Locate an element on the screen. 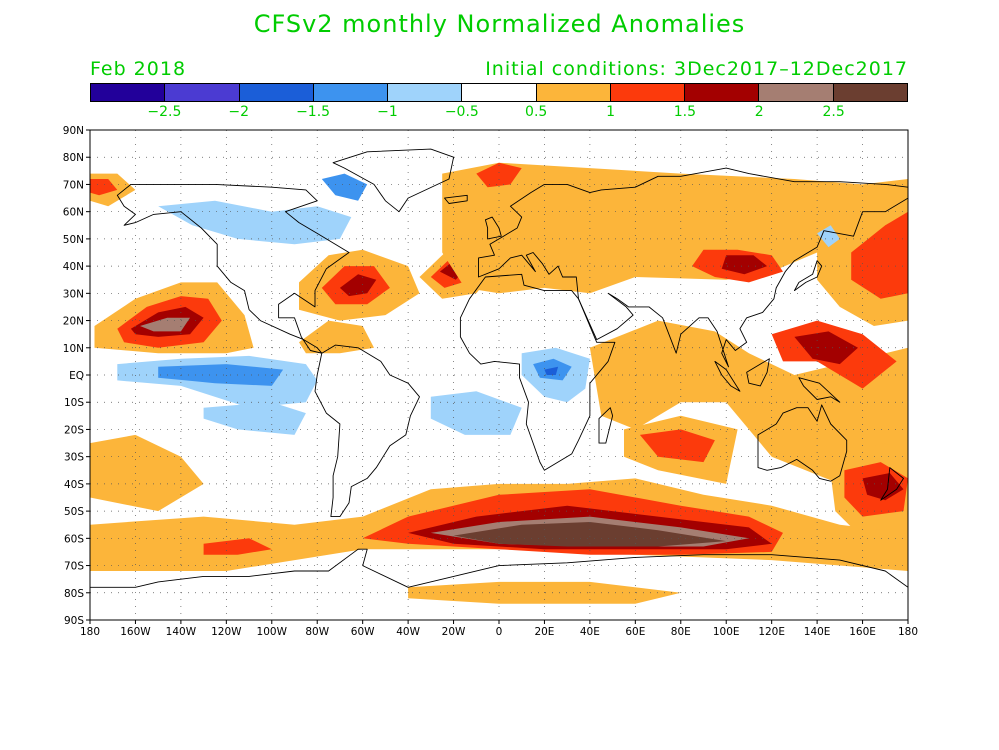  colorbar is located at coordinates (499, 92).